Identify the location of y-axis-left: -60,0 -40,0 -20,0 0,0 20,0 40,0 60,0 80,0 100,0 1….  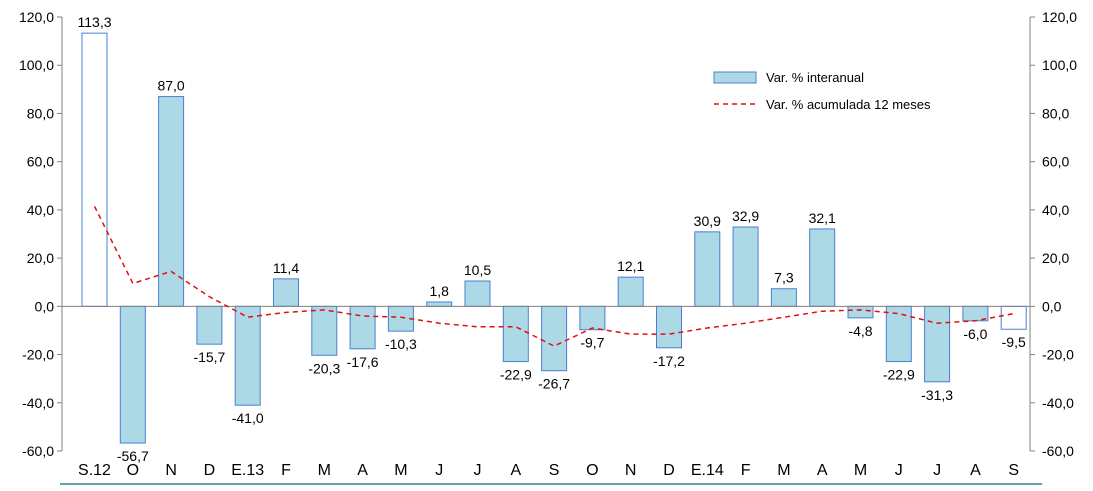
(41, 234).